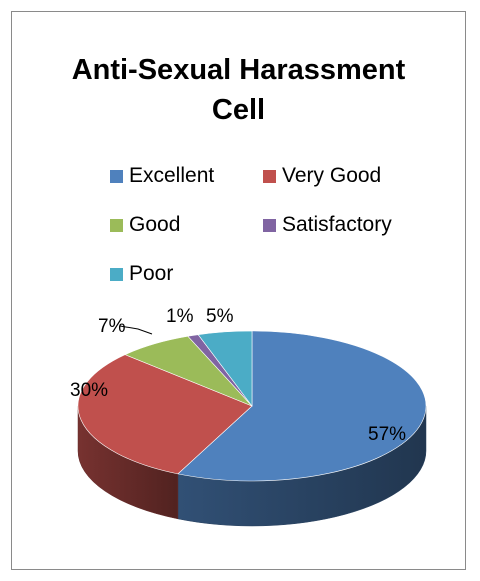 This screenshot has width=480, height=581. I want to click on pie-slice-very-good, so click(165, 414).